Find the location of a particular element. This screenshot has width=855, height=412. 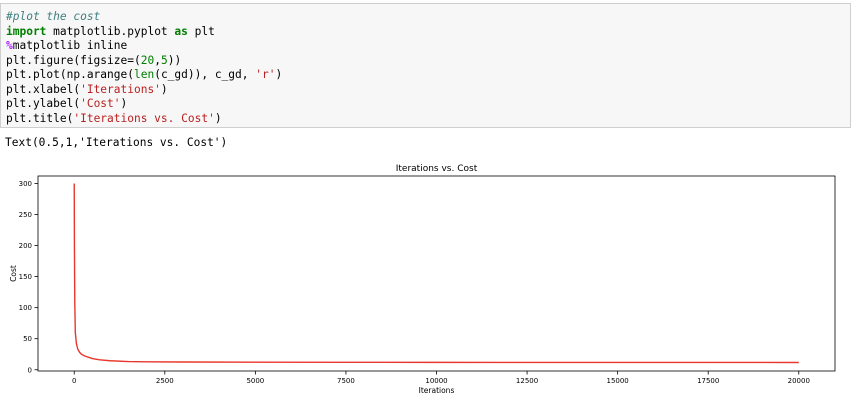

code-line: plt.xlabel('Iterations') is located at coordinates (144, 90).